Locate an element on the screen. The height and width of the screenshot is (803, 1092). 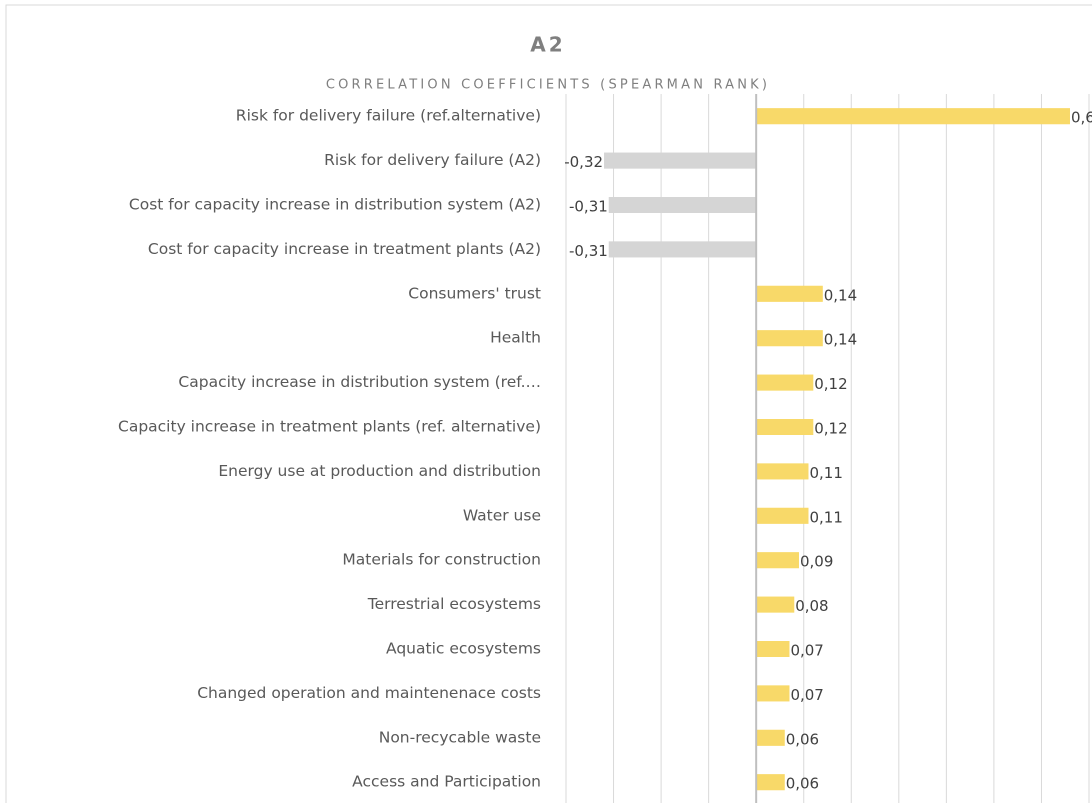
value-label: 0,09 is located at coordinates (816, 562).